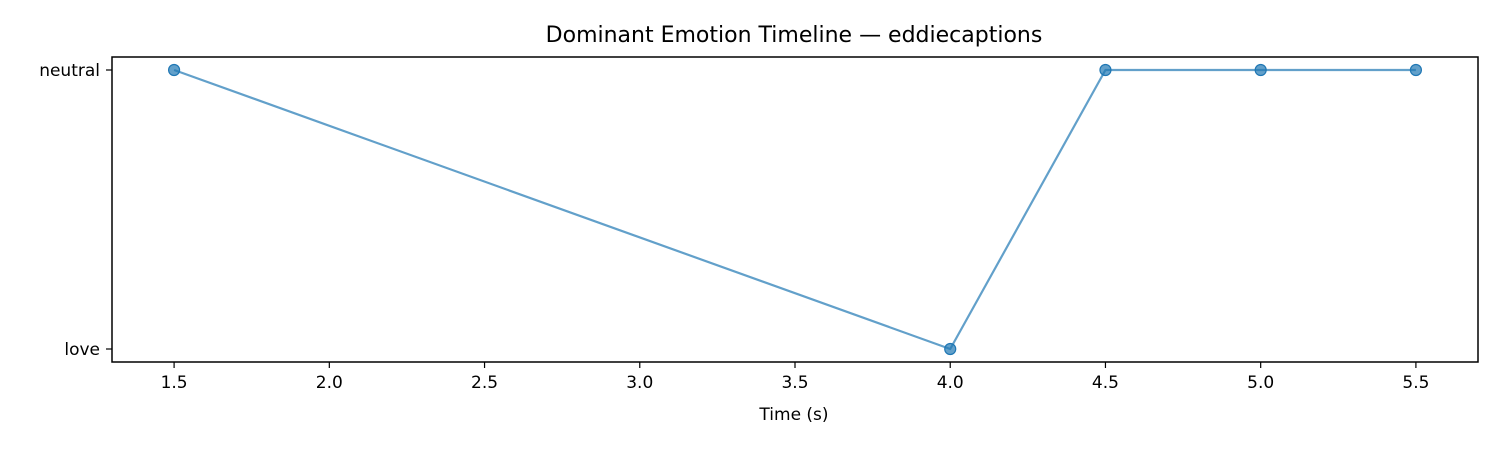  I want to click on x-tick-label: 3.5, so click(794, 383).